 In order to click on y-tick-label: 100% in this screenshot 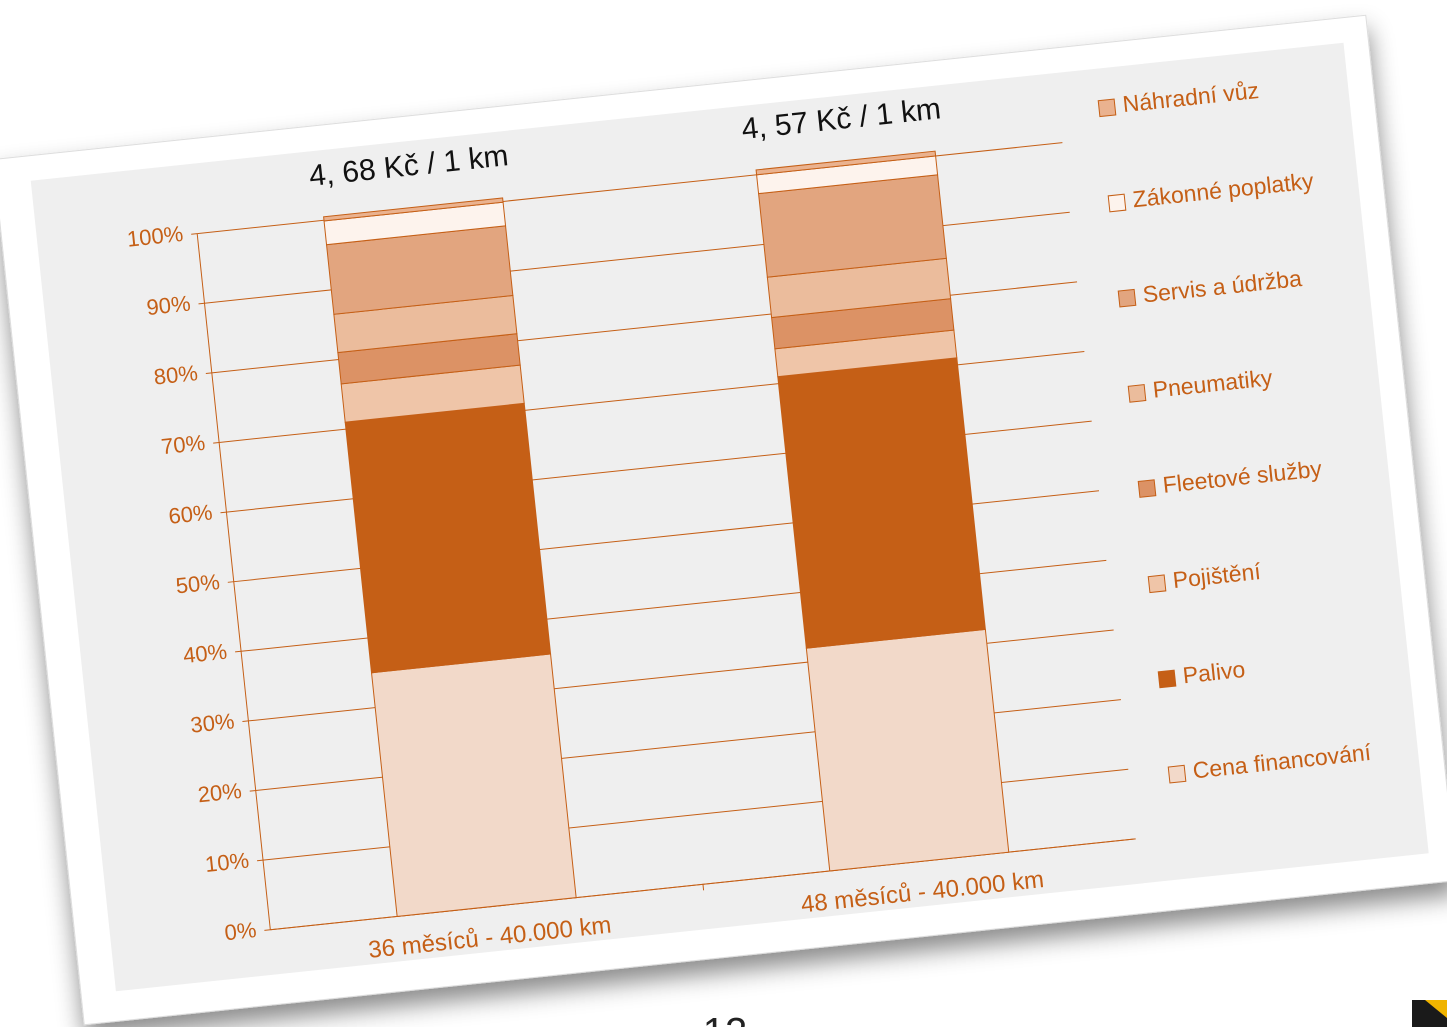, I will do `click(155, 236)`.